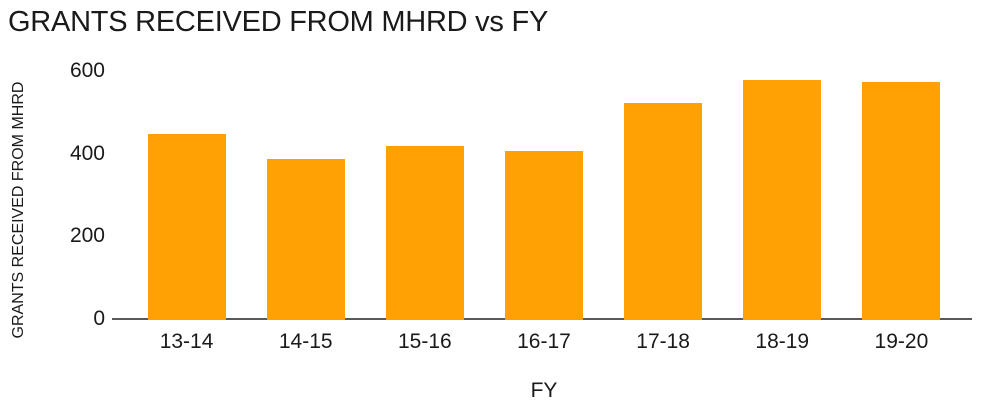 The height and width of the screenshot is (412, 983). I want to click on x-tick-label: 17-18, so click(663, 341).